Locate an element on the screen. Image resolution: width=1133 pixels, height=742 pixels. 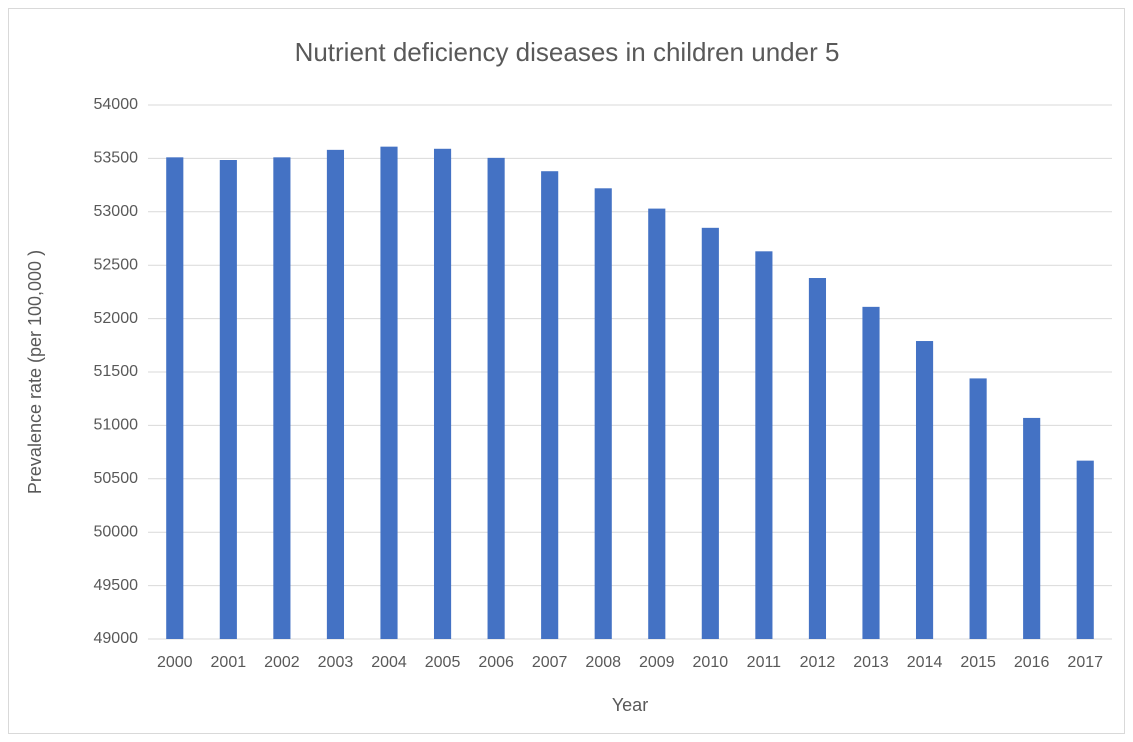
y-axis-label: Prevalence rate (per 100,000 ) is located at coordinates (35, 372).